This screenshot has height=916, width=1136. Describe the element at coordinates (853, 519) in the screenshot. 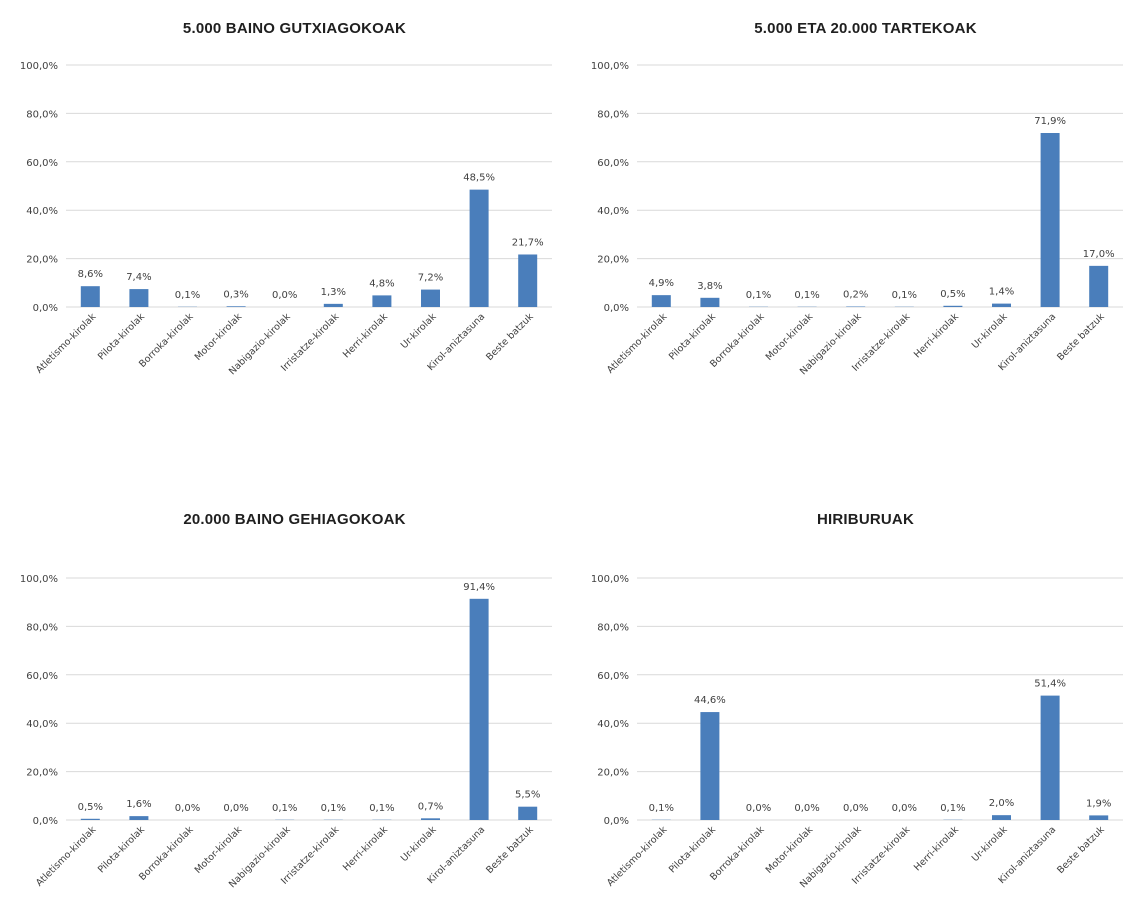

I see `chart-title: HIRIBURUAK` at that location.